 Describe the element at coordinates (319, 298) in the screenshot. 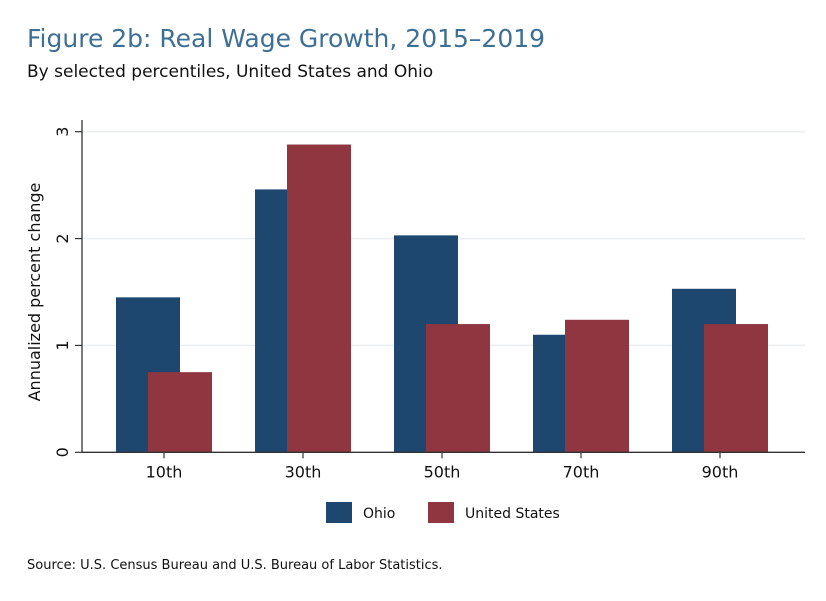

I see `bar-united-states-30th` at that location.